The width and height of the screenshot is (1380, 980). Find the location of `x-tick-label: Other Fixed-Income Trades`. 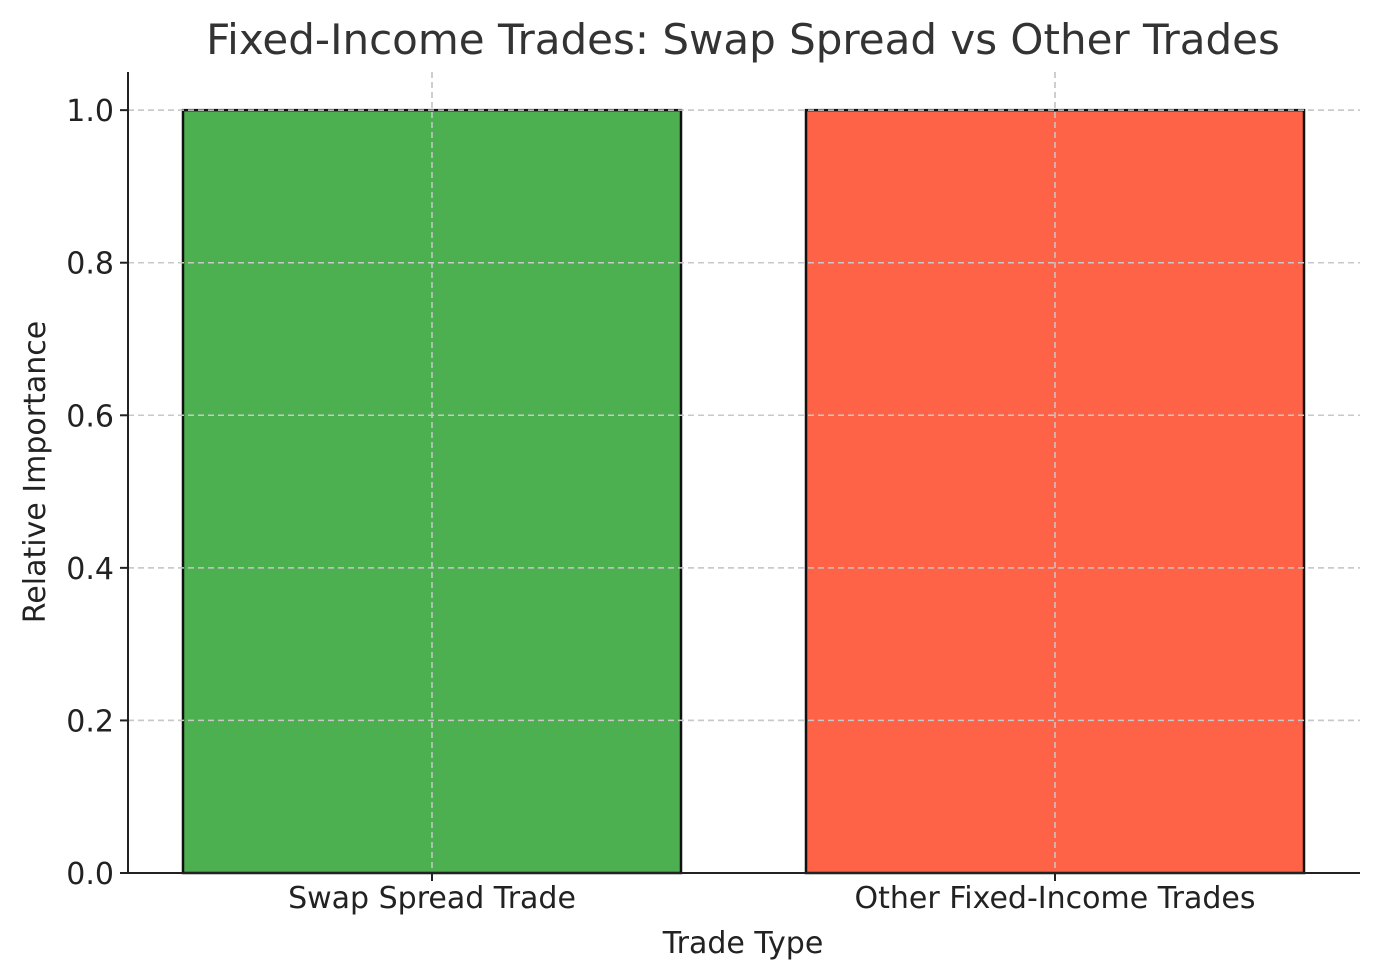

x-tick-label: Other Fixed-Income Trades is located at coordinates (1055, 898).